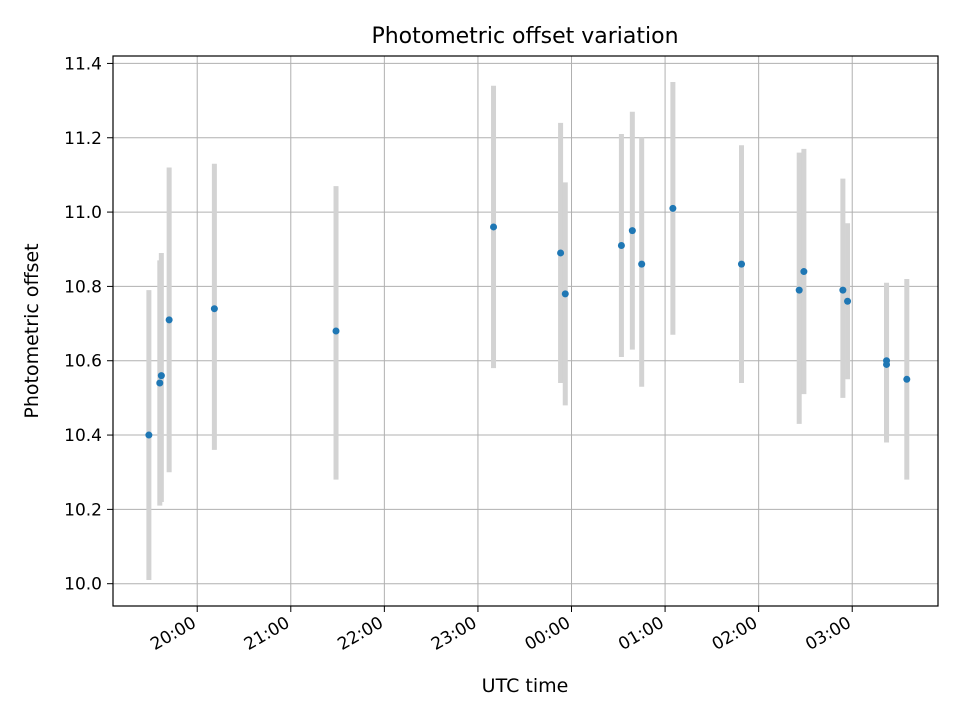 The width and height of the screenshot is (960, 725). Describe the element at coordinates (83, 64) in the screenshot. I see `y-tick-label: 11.4` at that location.